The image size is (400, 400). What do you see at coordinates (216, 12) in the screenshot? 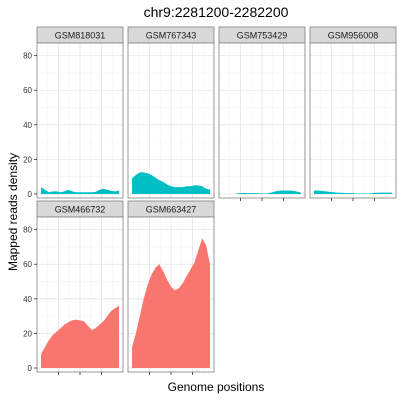
I see `chart-title: chr9:2281200-2282200` at bounding box center [216, 12].